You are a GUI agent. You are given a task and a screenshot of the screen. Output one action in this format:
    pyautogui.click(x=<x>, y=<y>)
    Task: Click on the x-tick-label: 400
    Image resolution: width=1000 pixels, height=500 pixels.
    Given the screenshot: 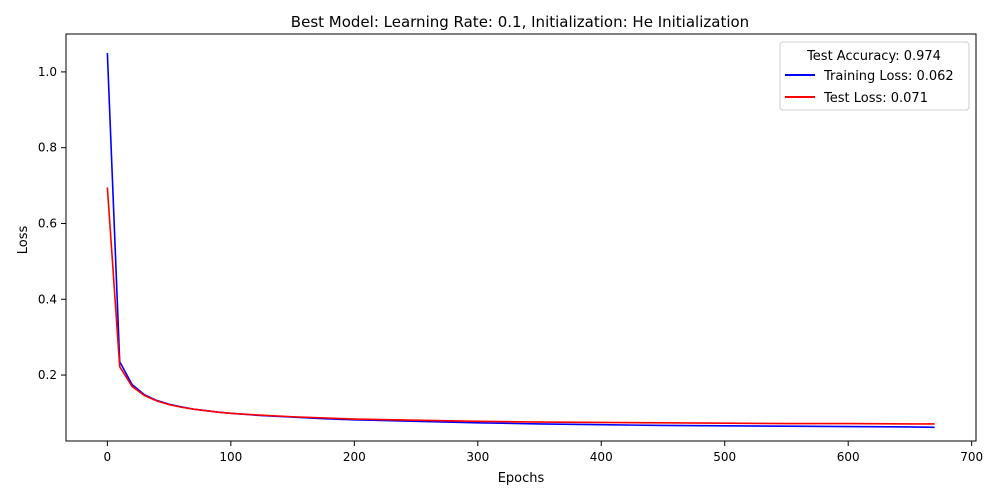 What is the action you would take?
    pyautogui.click(x=601, y=457)
    